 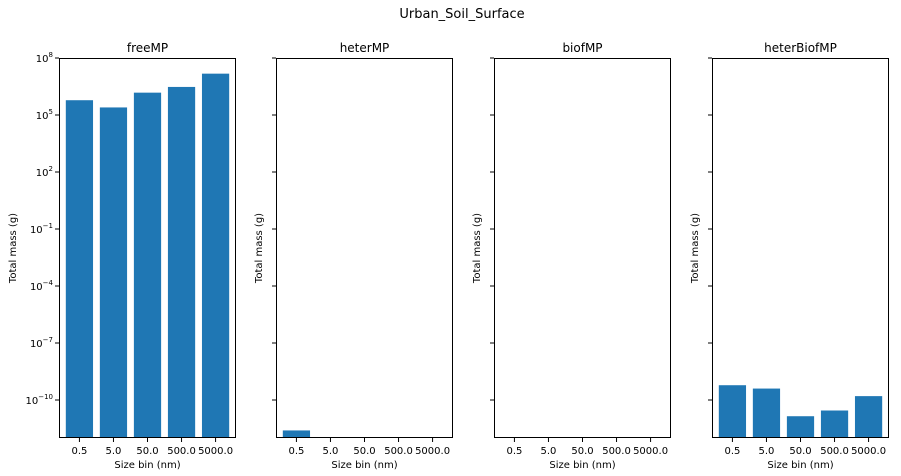 What do you see at coordinates (800, 48) in the screenshot?
I see `subplot-title: heterBiofMP` at bounding box center [800, 48].